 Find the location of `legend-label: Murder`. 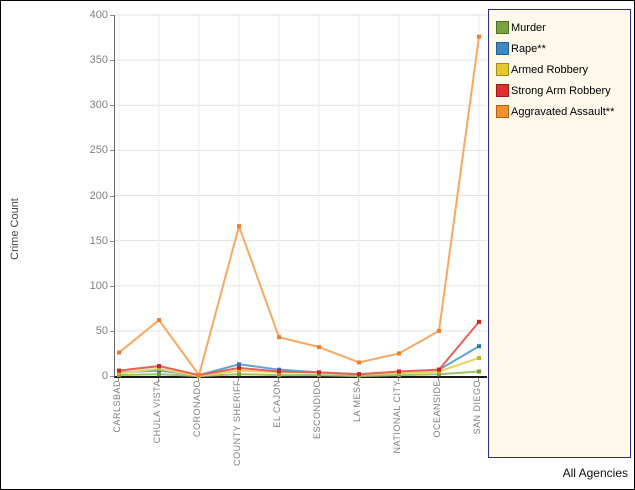

legend-label: Murder is located at coordinates (528, 27).